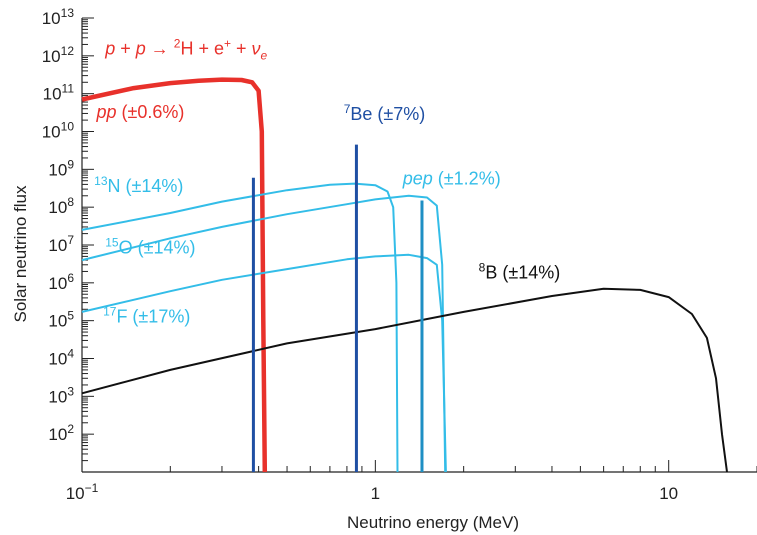  Describe the element at coordinates (520, 272) in the screenshot. I see `label-B8: 8B (±14%)` at that location.